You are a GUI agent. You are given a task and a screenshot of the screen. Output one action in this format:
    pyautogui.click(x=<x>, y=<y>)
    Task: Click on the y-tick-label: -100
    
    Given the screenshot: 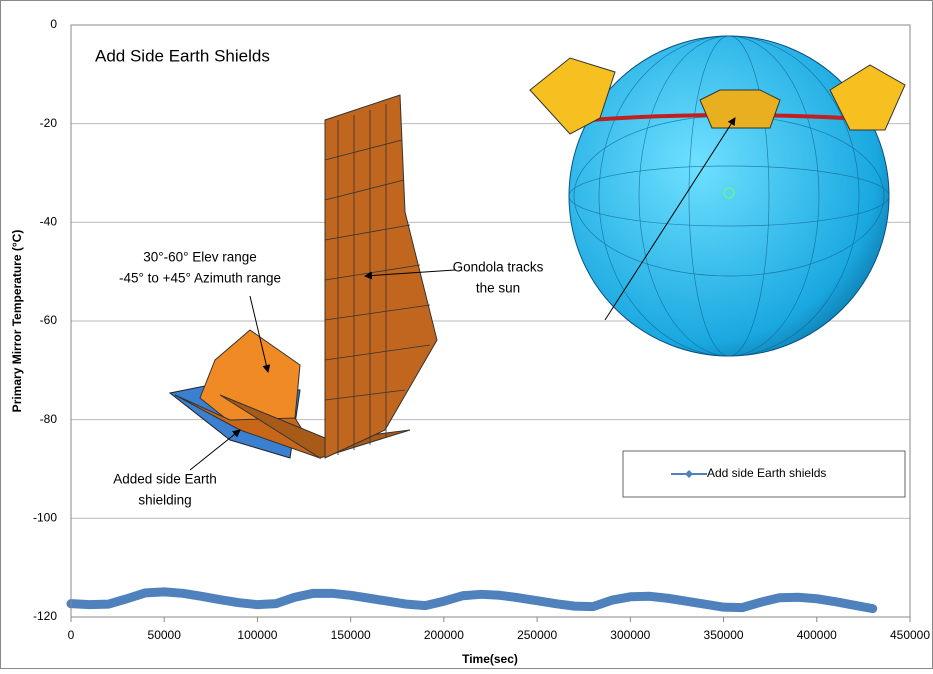 What is the action you would take?
    pyautogui.click(x=45, y=518)
    